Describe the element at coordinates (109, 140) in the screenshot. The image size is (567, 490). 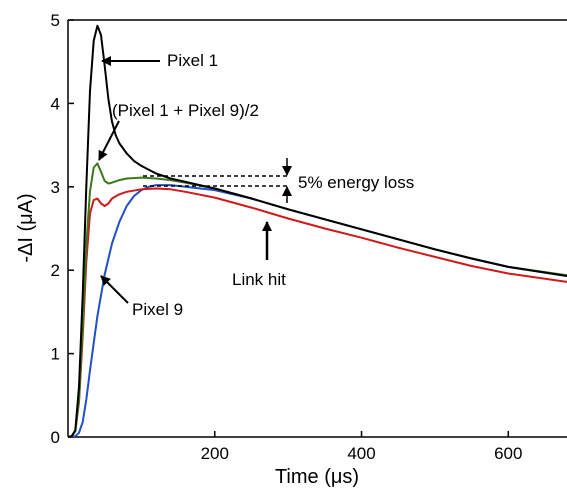
I see `average-arrow` at that location.